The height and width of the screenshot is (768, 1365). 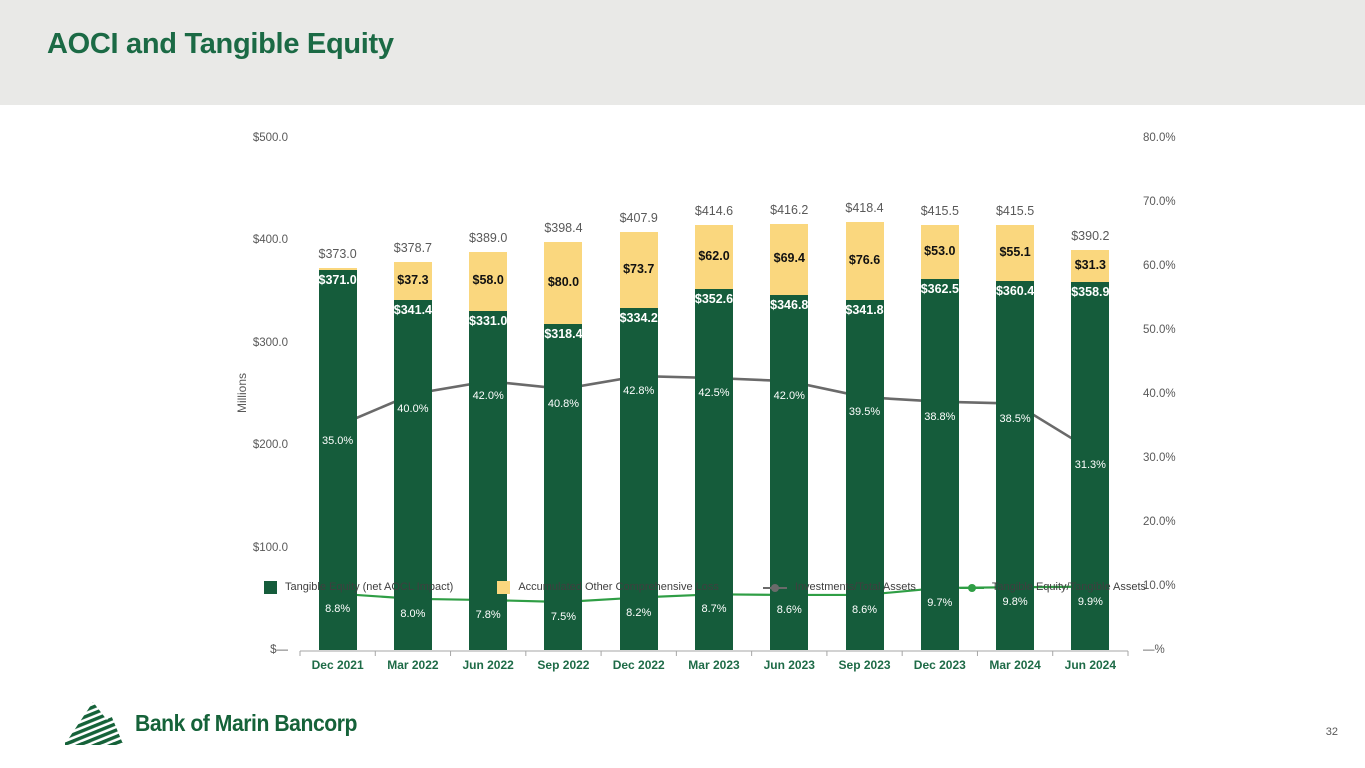 I want to click on x-axis-label: Dec 2022, so click(x=638, y=665).